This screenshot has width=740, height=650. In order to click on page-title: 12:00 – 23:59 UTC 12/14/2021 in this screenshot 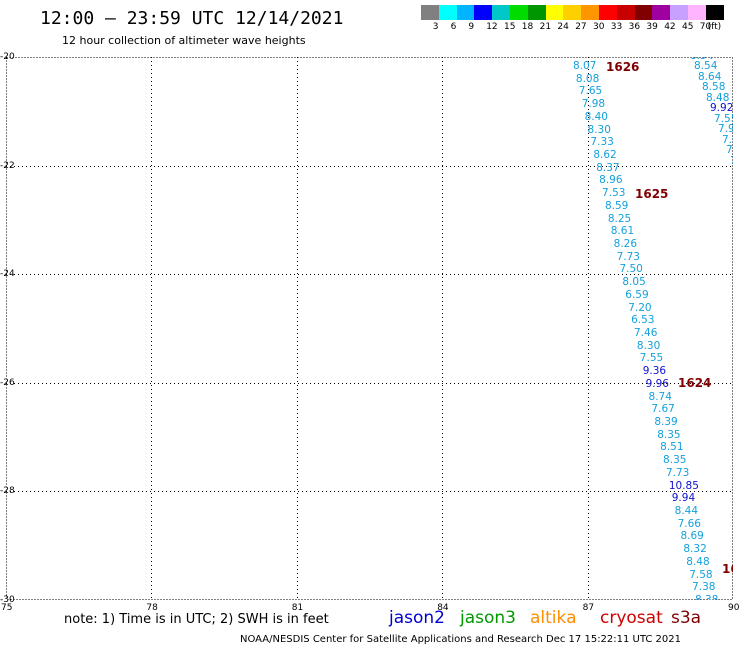, I will do `click(192, 18)`.